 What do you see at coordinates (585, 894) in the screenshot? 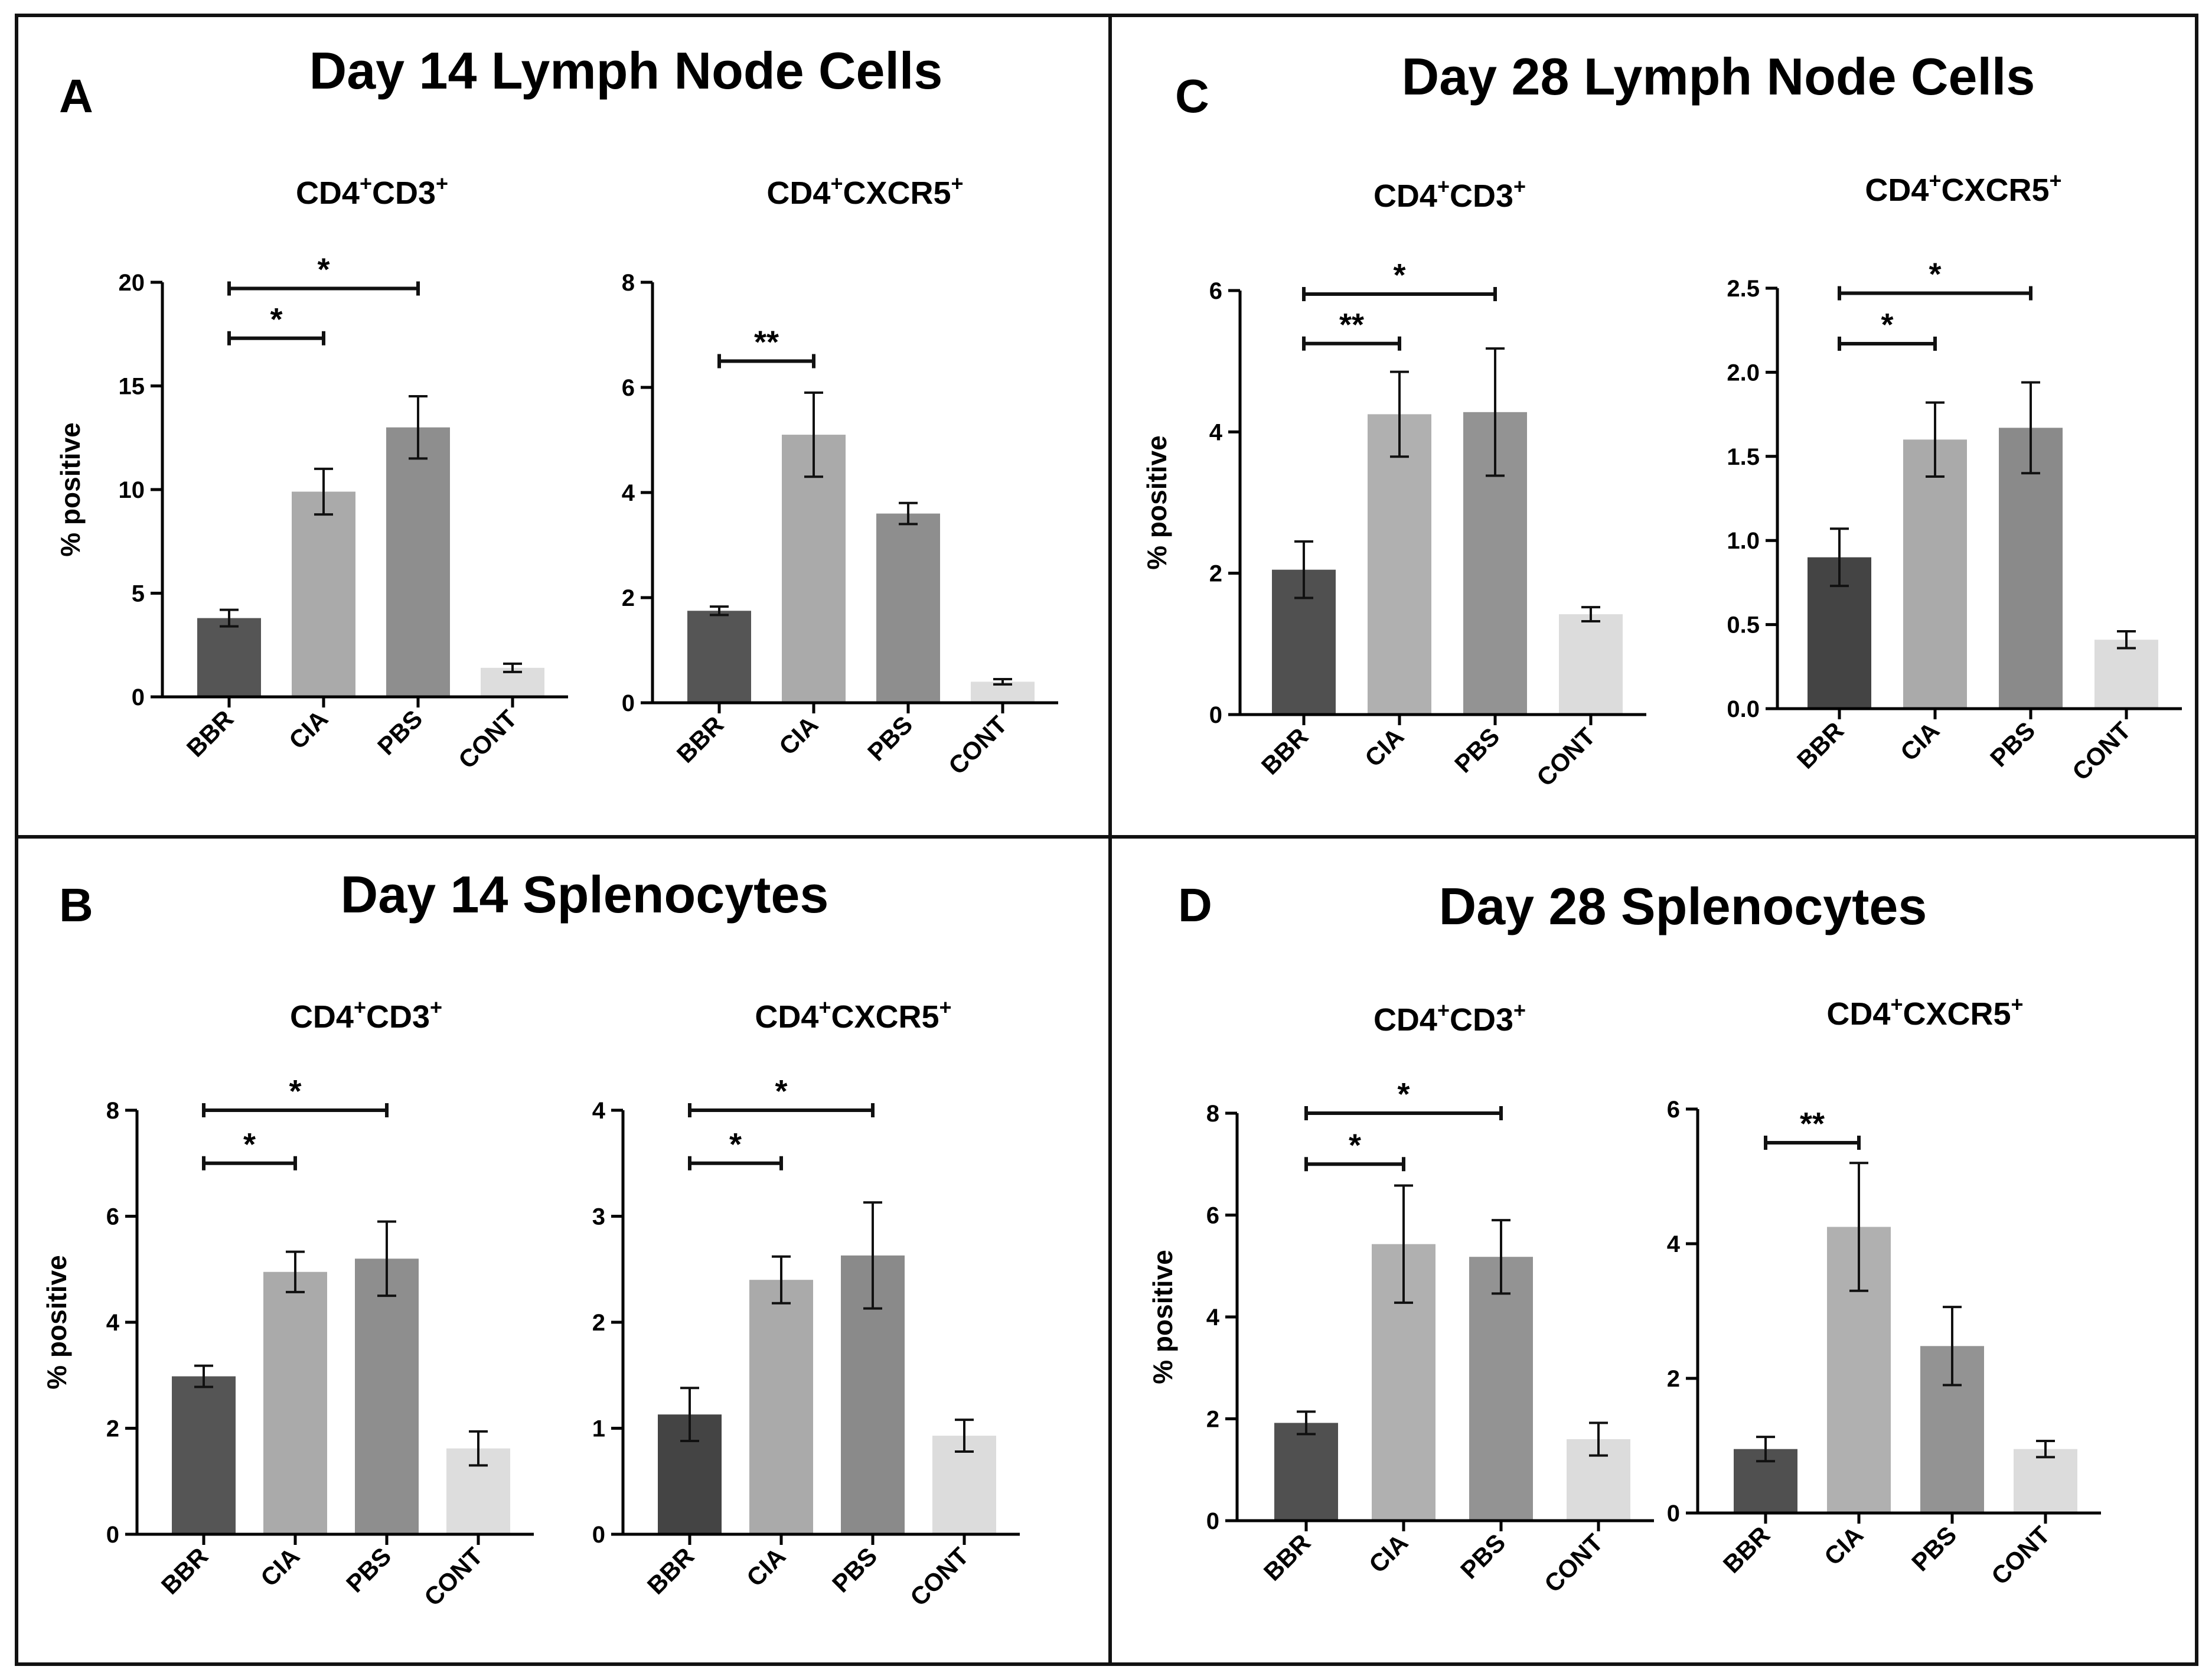
I see `panel-b-title: Day 14 Splenocytes` at bounding box center [585, 894].